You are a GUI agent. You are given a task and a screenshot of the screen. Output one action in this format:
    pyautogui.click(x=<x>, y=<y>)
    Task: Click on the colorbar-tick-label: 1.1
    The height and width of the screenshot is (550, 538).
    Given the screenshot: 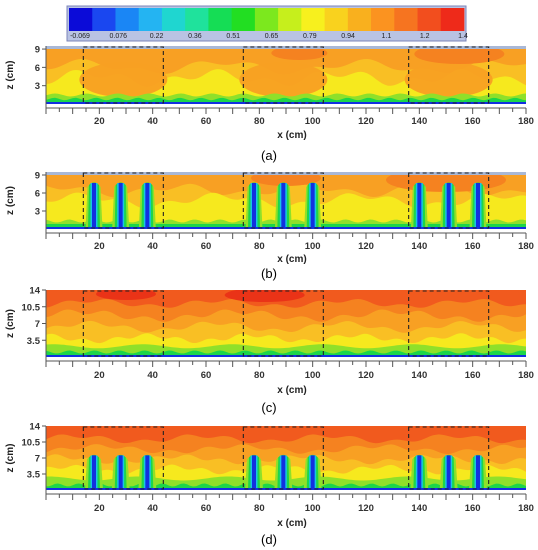 What is the action you would take?
    pyautogui.click(x=387, y=36)
    